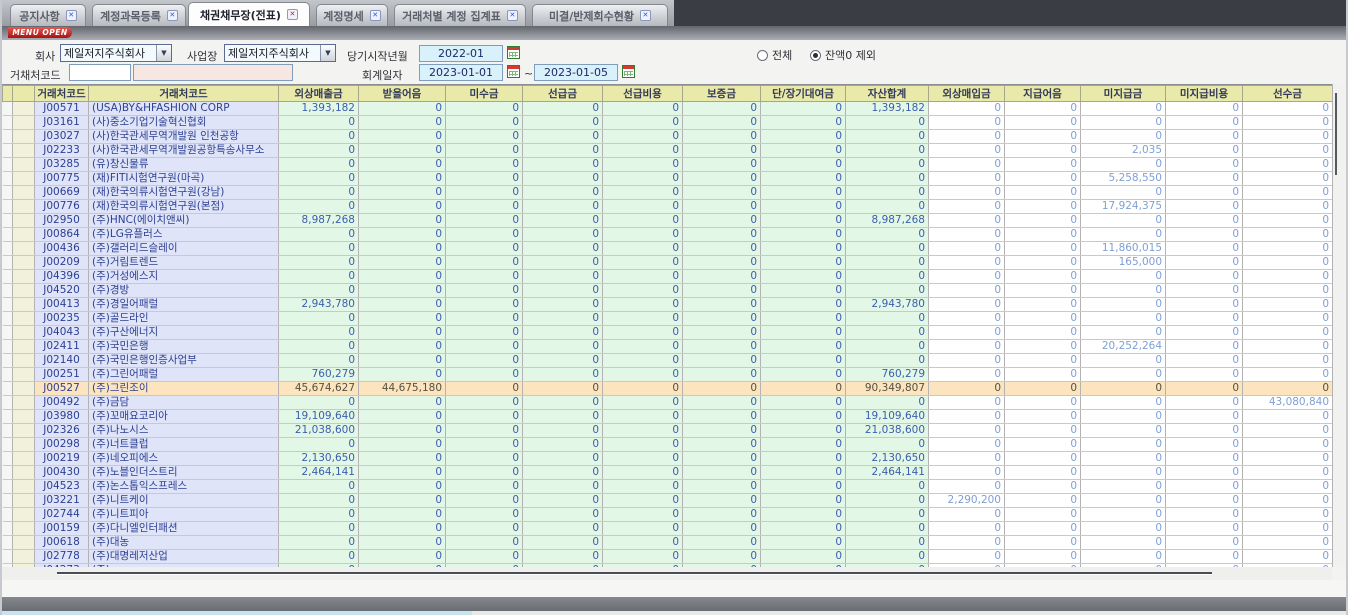 This screenshot has width=1348, height=615. Describe the element at coordinates (667, 500) in the screenshot. I see `table-row: J03221 (주)니트케이 0 0 0 0 0 0 0 0 2,290,200 0 0 0 0` at that location.